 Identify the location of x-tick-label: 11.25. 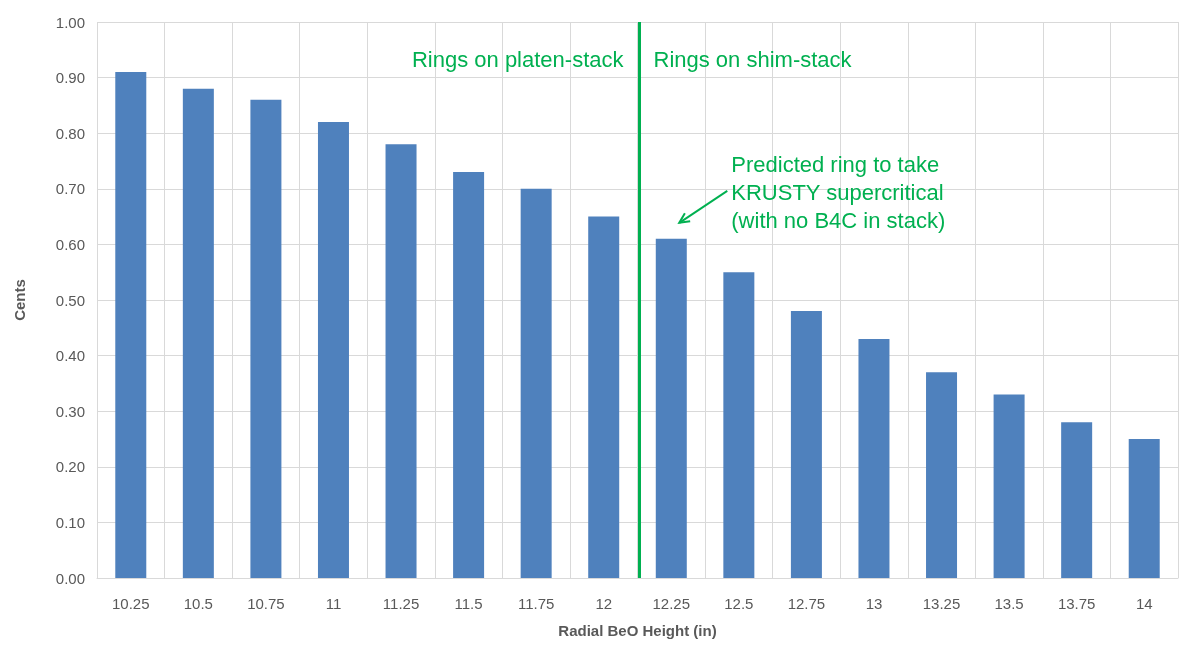
(401, 603).